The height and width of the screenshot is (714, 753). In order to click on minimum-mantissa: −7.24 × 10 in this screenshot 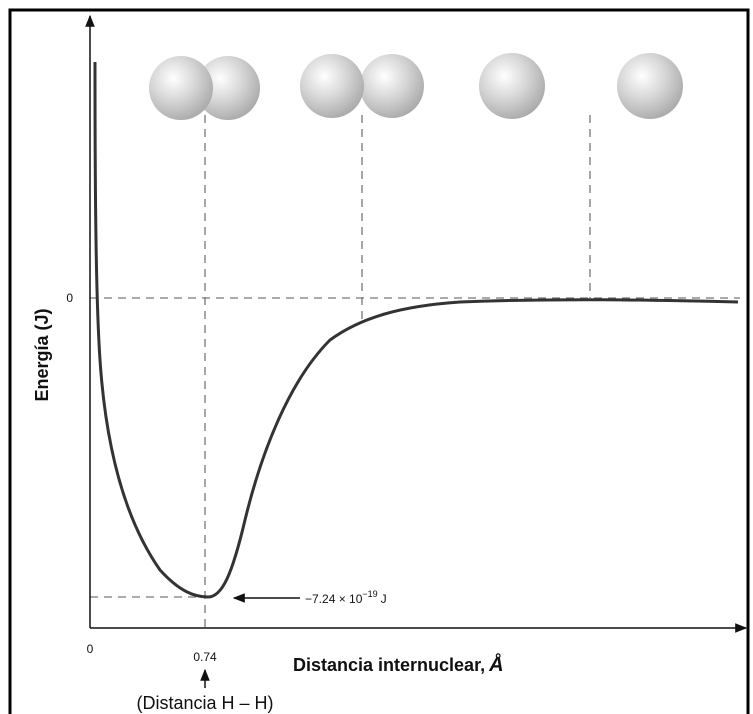, I will do `click(334, 599)`.